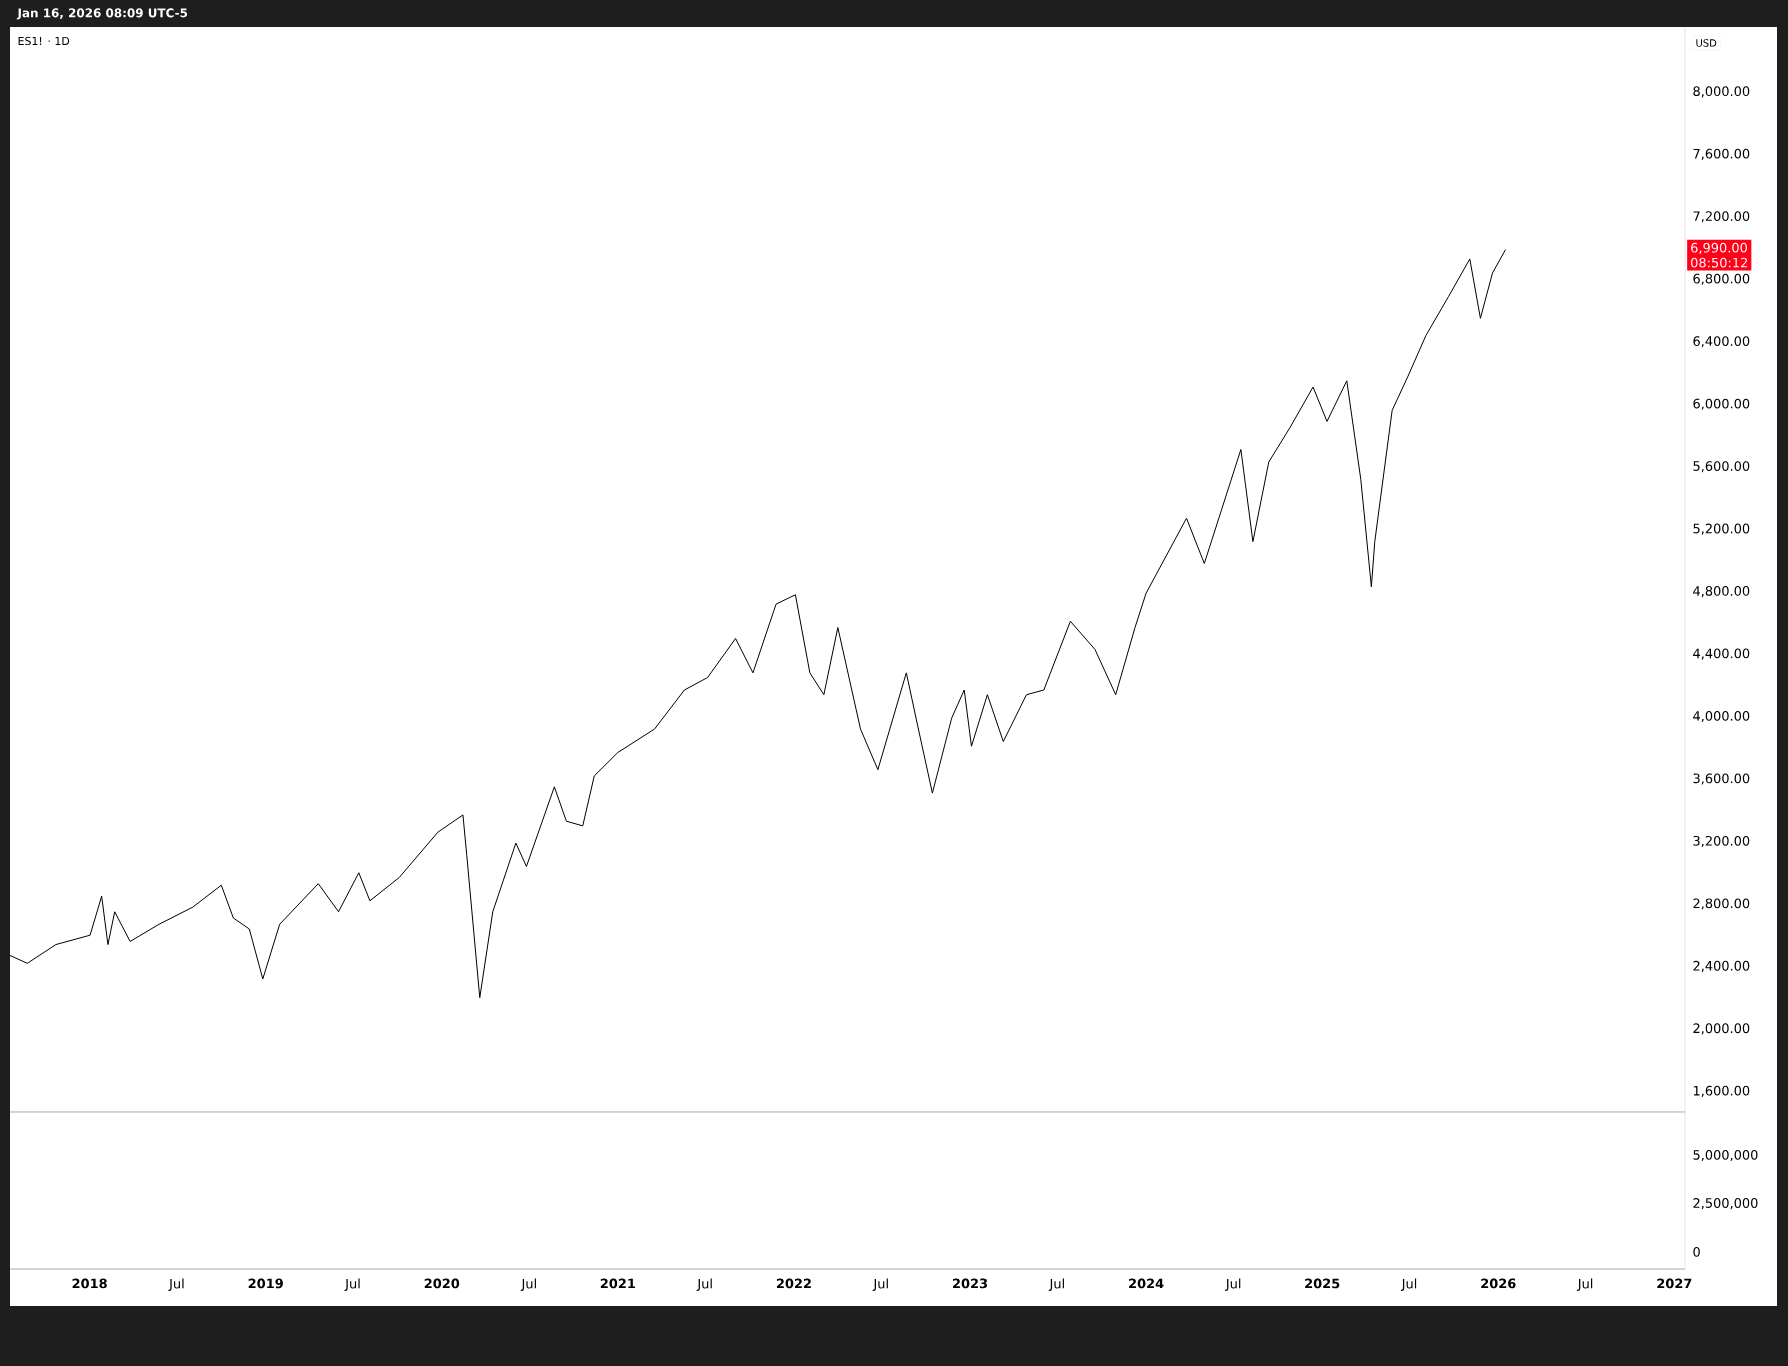 The image size is (1788, 1366). What do you see at coordinates (1725, 1204) in the screenshot?
I see `y-tick-label: 2,500,000` at bounding box center [1725, 1204].